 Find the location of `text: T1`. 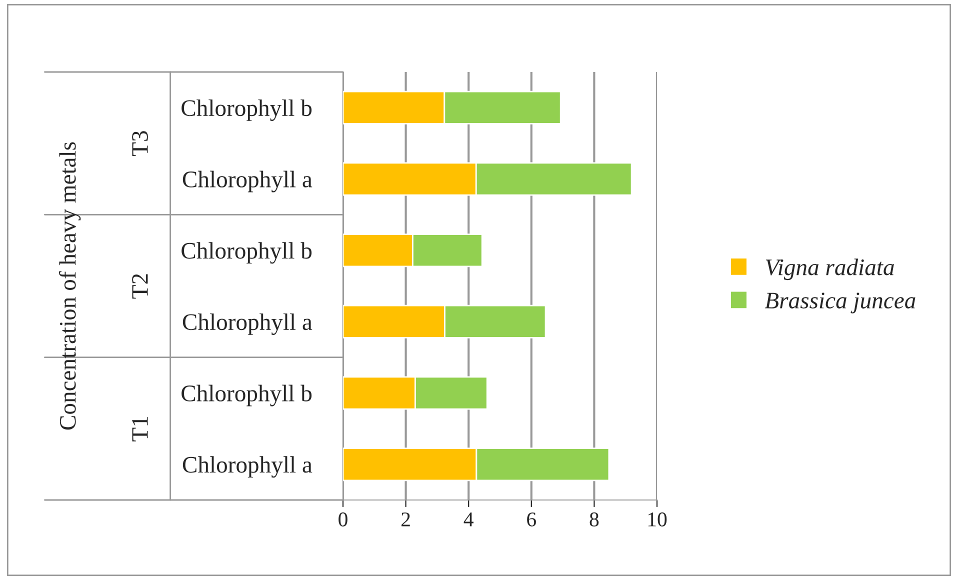

text: T1 is located at coordinates (140, 429).